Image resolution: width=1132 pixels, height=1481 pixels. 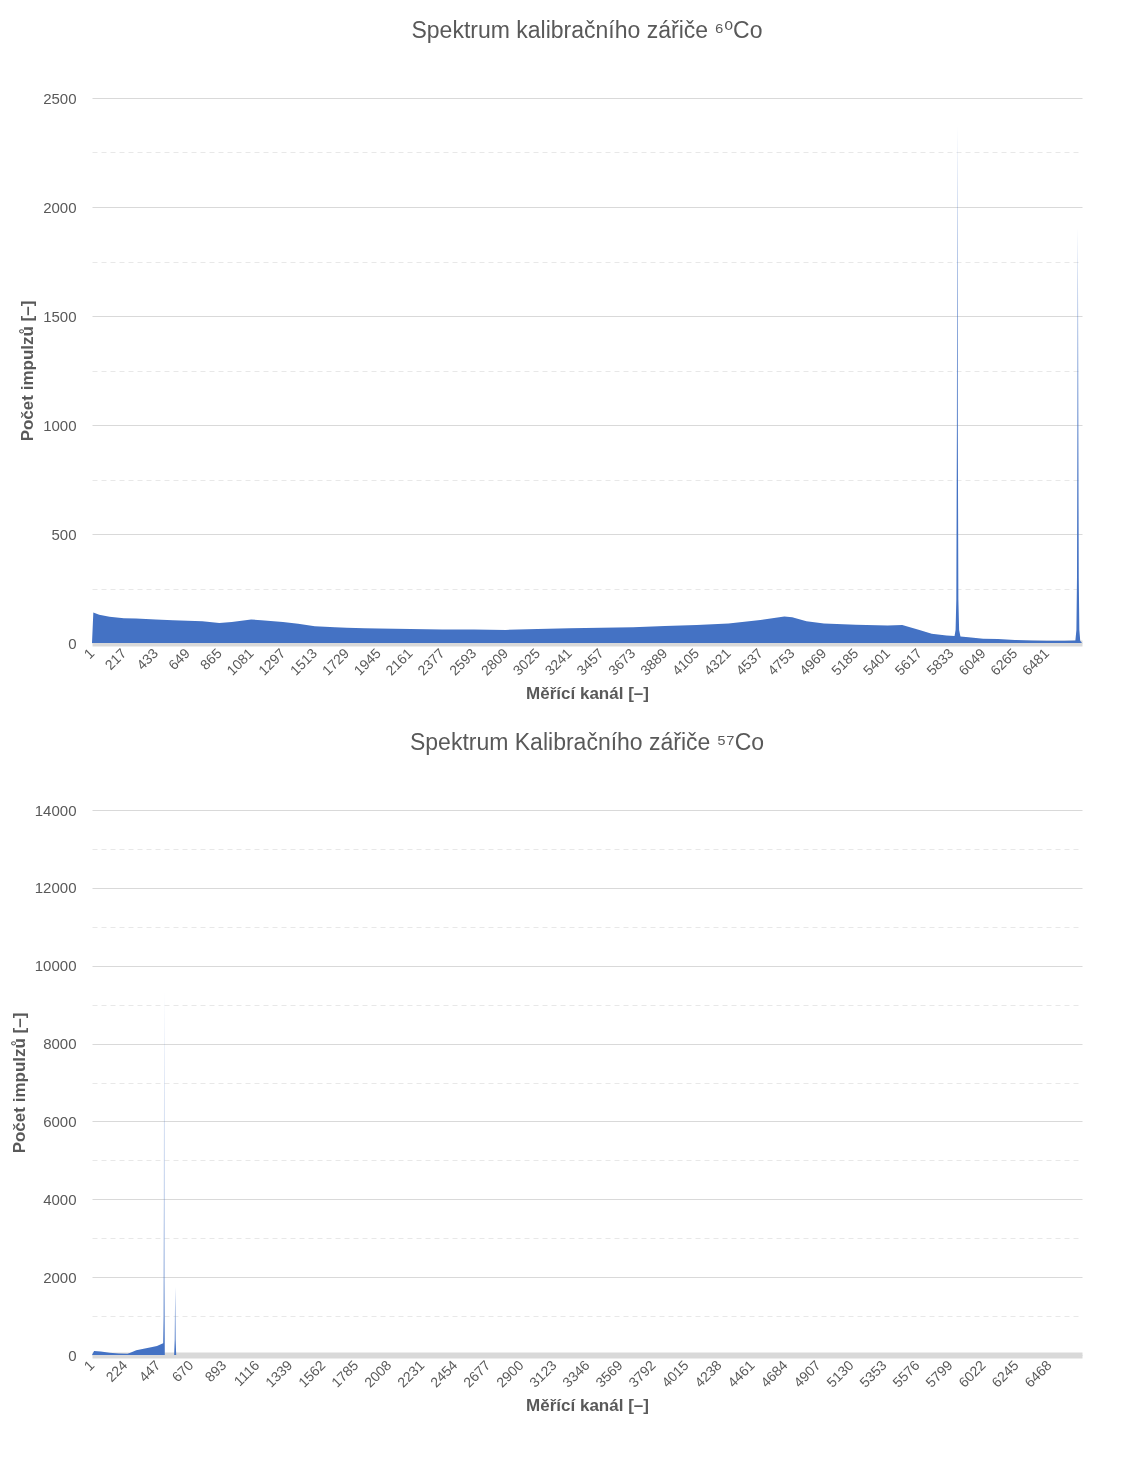 I want to click on y-tick-label: 6000, so click(x=60, y=1121).